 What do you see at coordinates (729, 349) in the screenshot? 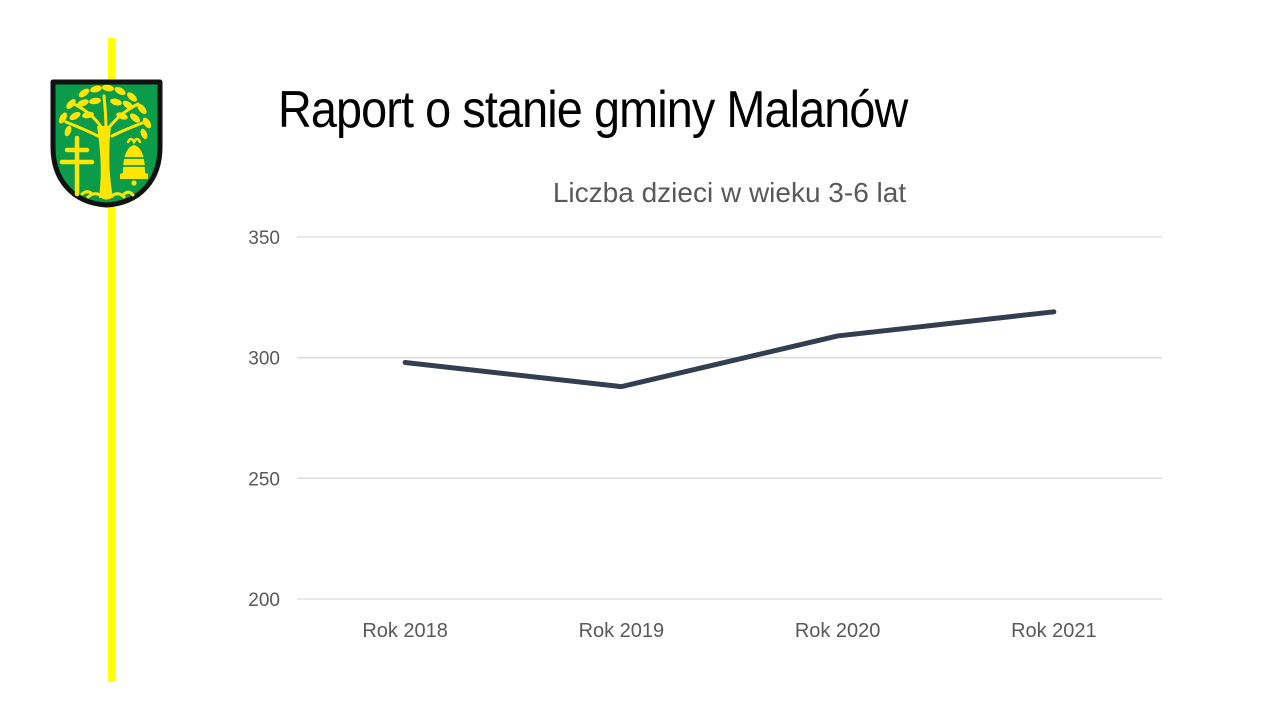
I see `data-line` at bounding box center [729, 349].